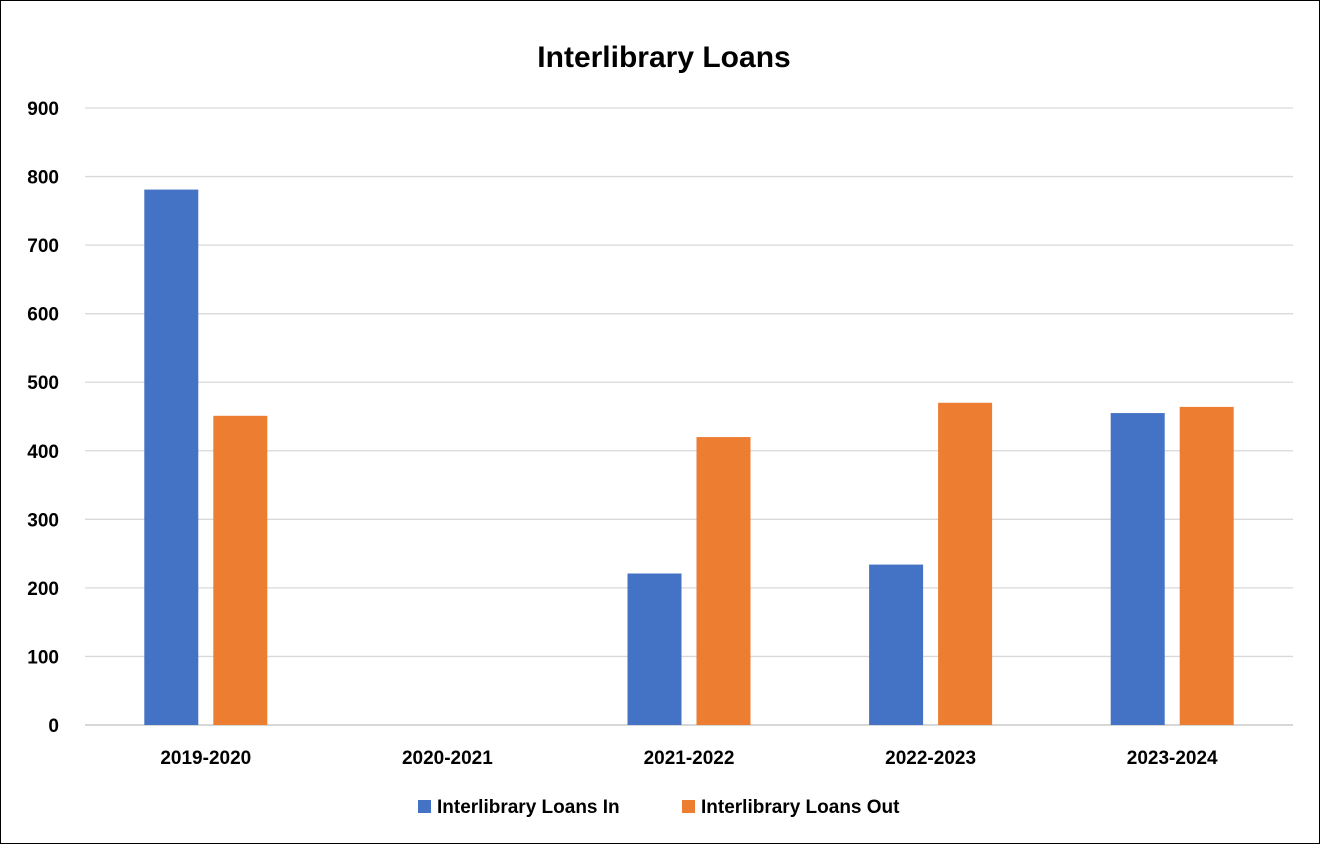 The height and width of the screenshot is (845, 1320). What do you see at coordinates (171, 457) in the screenshot?
I see `bar-loans-in-2019-2020` at bounding box center [171, 457].